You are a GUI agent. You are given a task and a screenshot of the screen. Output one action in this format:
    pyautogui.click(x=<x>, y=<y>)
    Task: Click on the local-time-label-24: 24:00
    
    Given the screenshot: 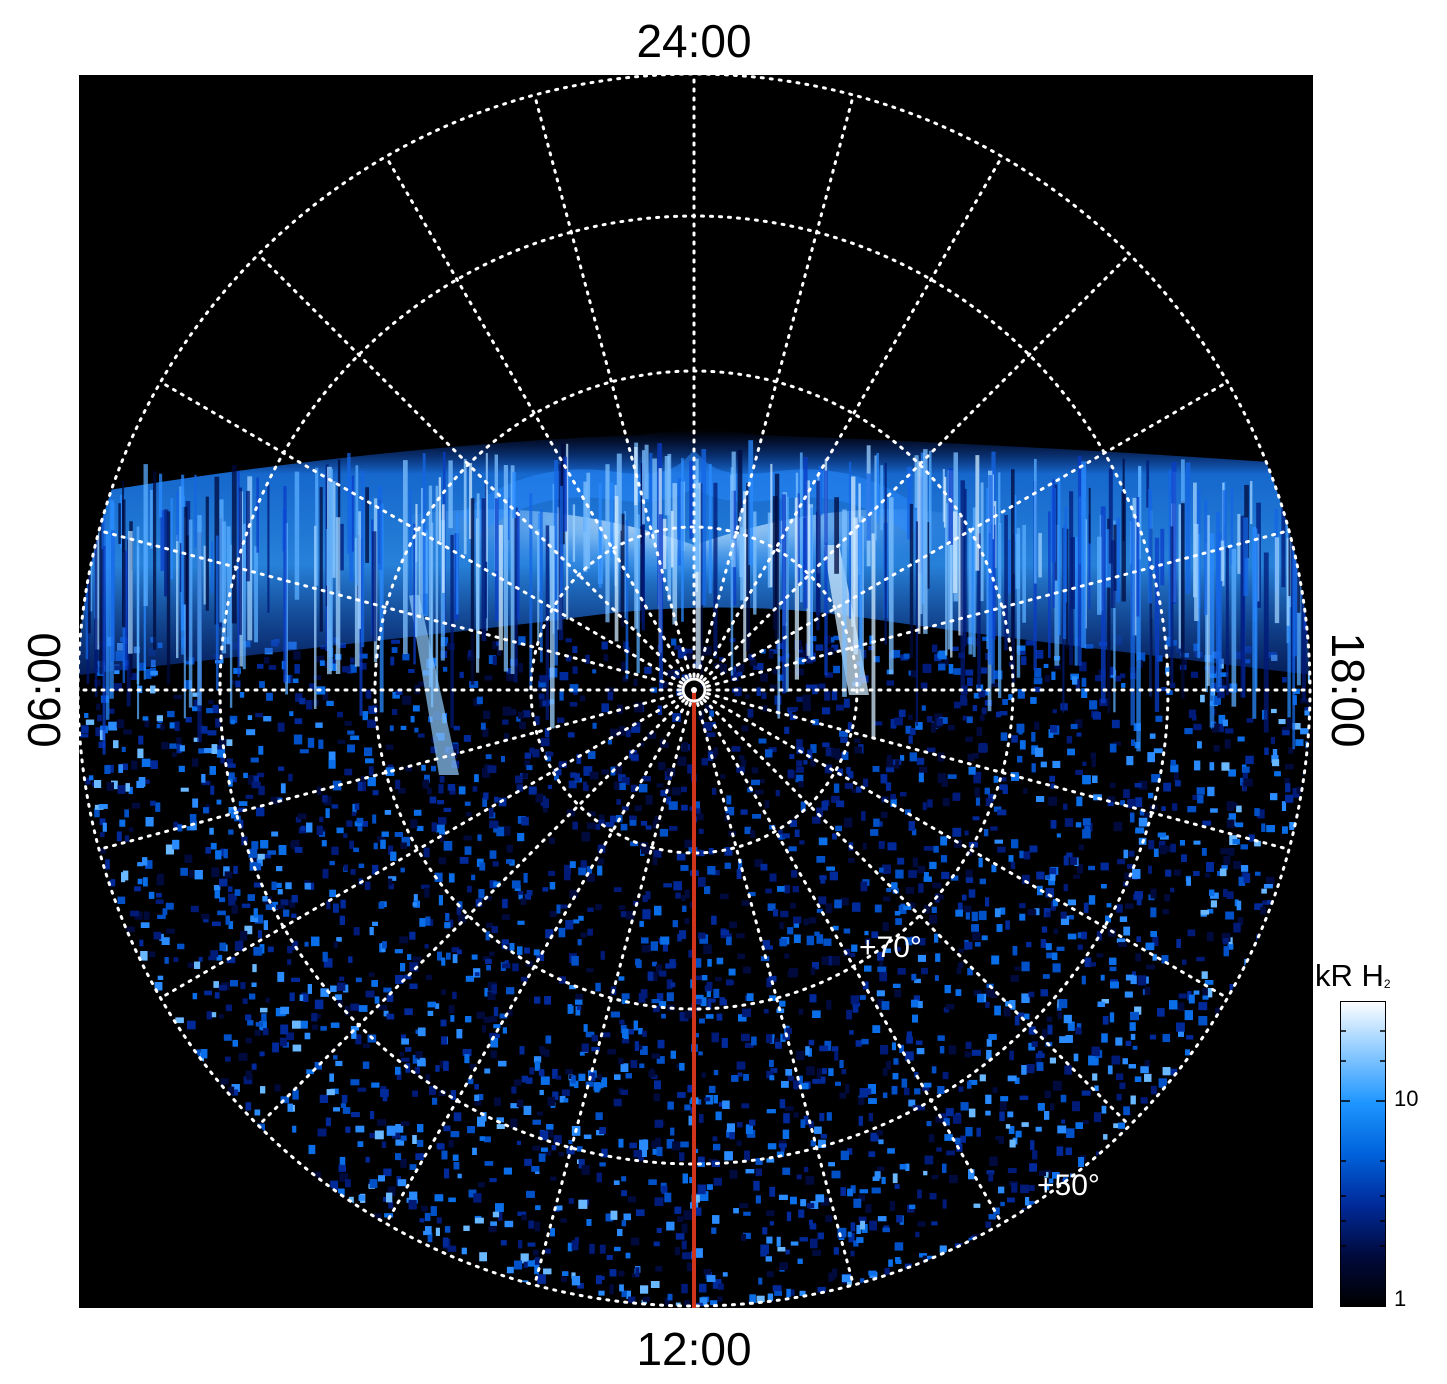 What is the action you would take?
    pyautogui.click(x=694, y=41)
    